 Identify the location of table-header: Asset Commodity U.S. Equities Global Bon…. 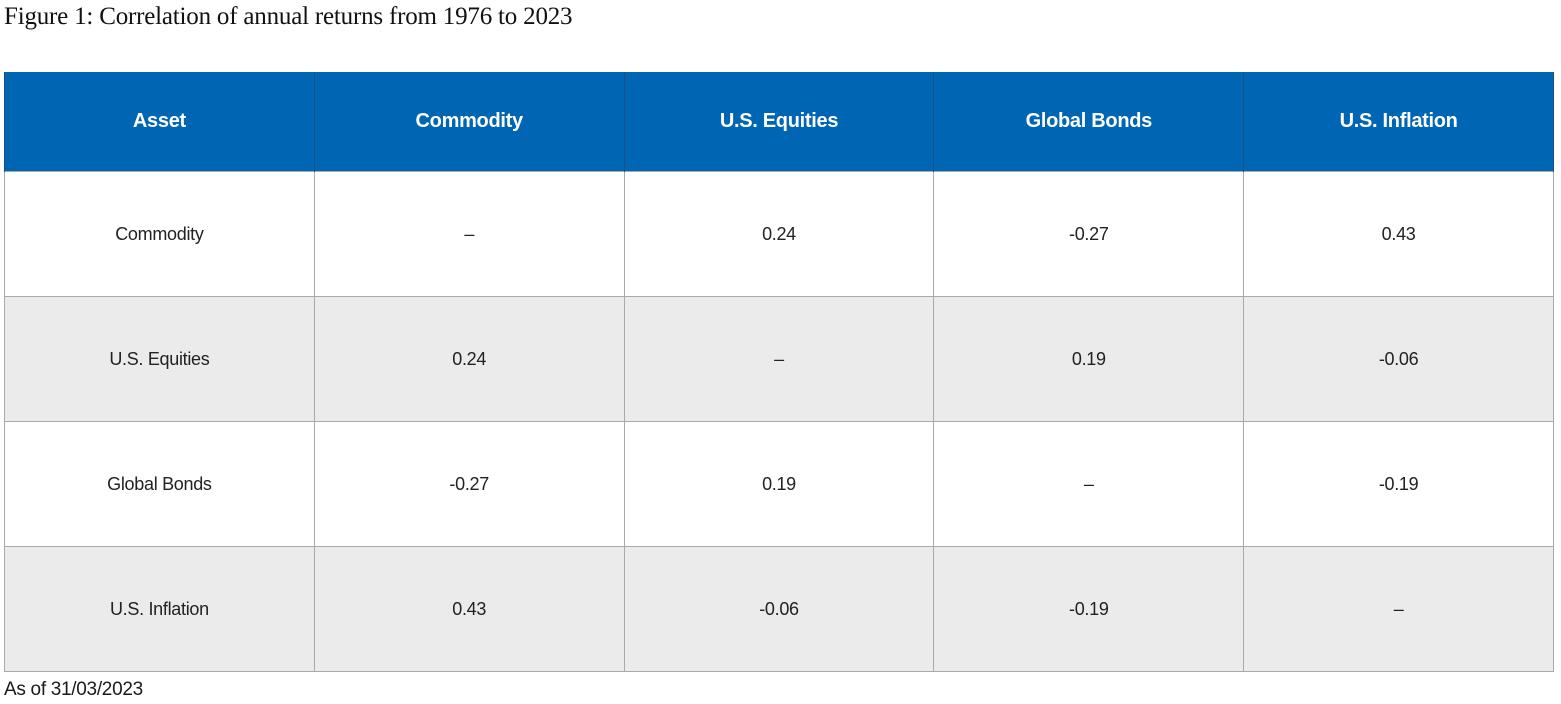
(779, 122).